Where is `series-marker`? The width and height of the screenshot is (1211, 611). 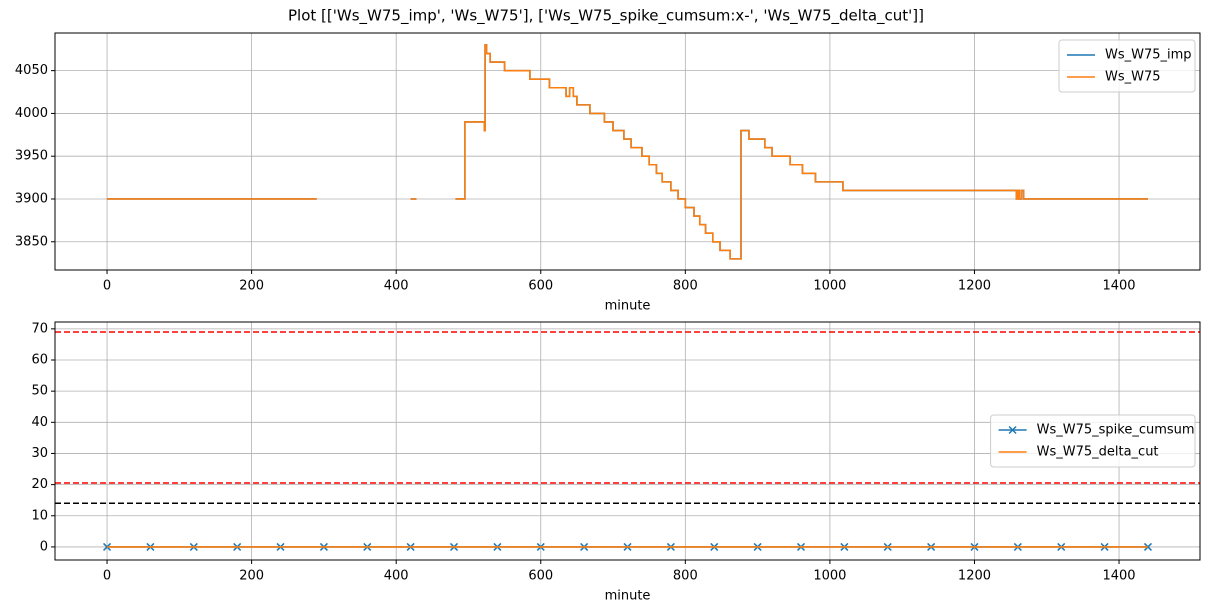
series-marker is located at coordinates (107, 546).